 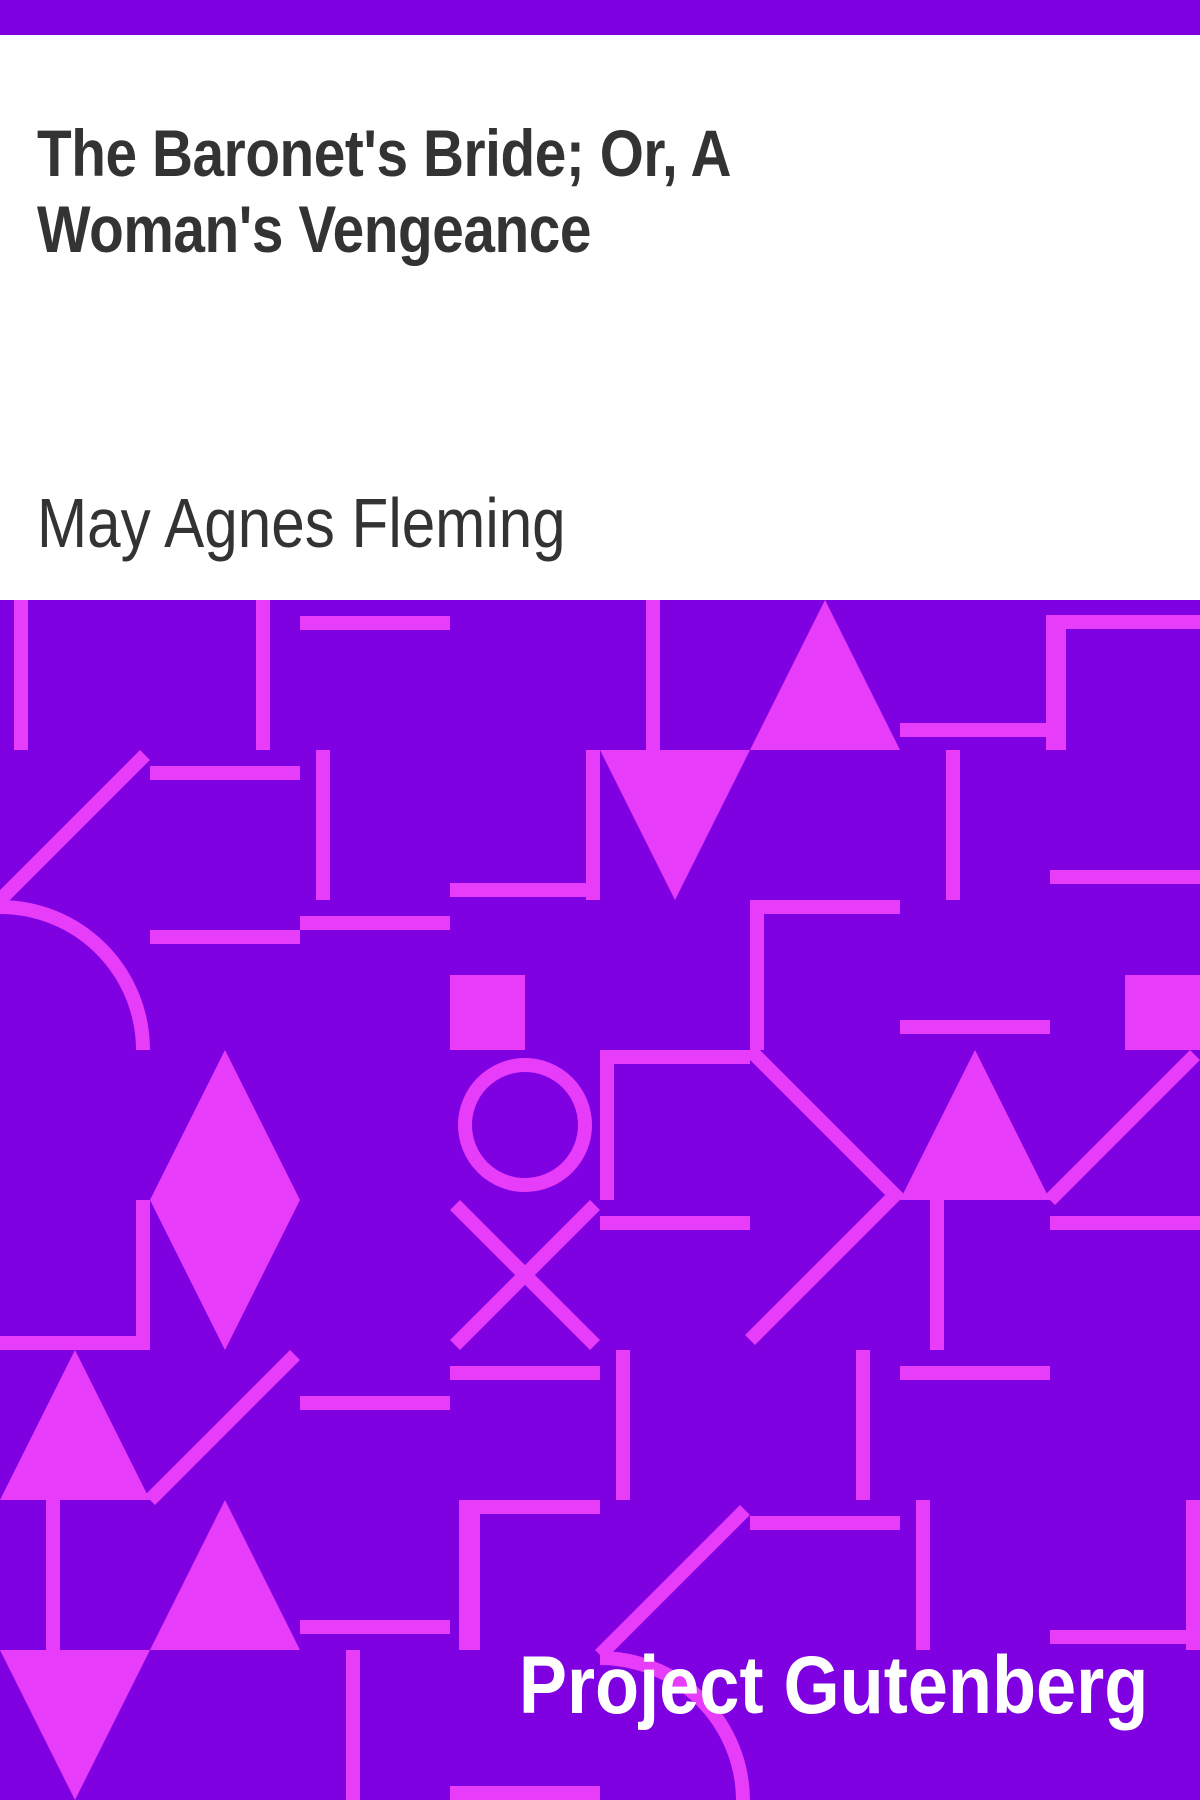 I want to click on diamond, so click(x=225, y=1200).